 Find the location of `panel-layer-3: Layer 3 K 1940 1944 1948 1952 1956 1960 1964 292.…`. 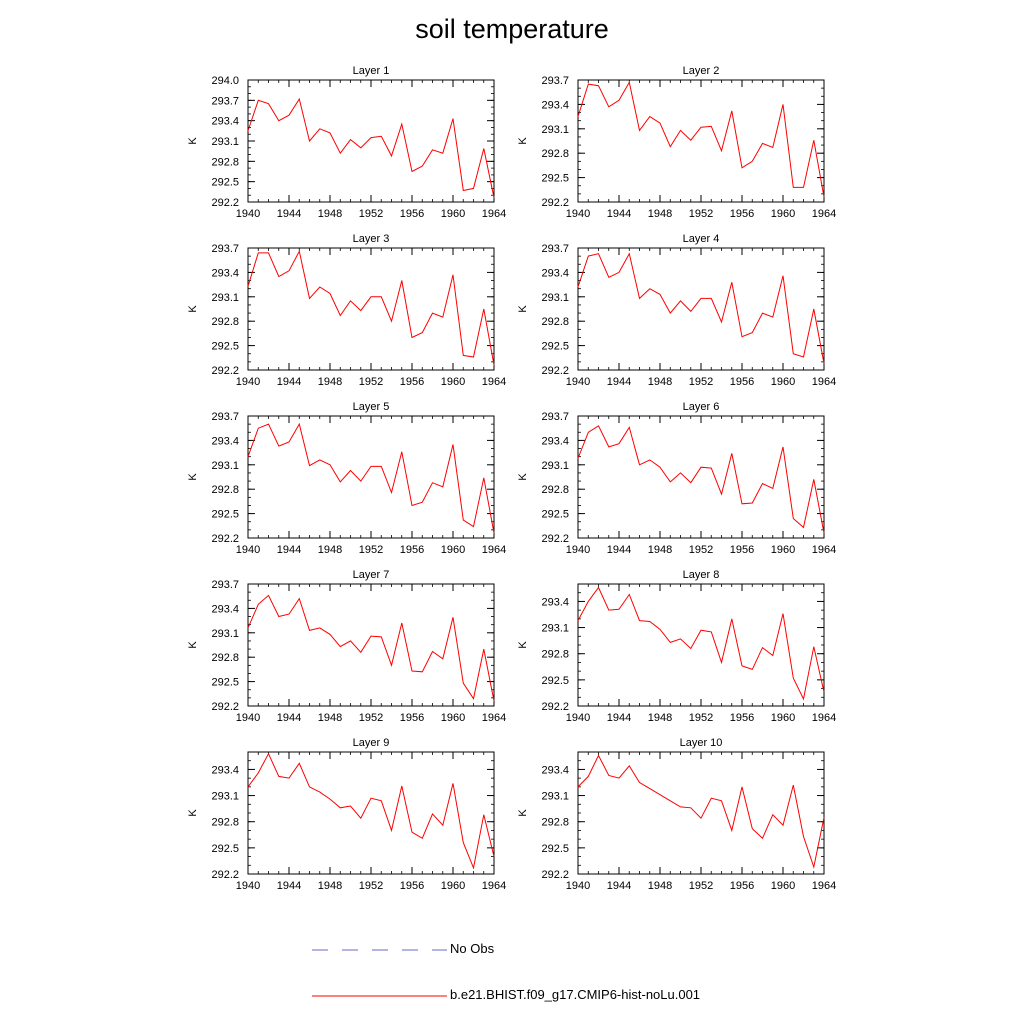

panel-layer-3: Layer 3 K 1940 1944 1948 1952 1956 1960 1964 292.… is located at coordinates (346, 310).